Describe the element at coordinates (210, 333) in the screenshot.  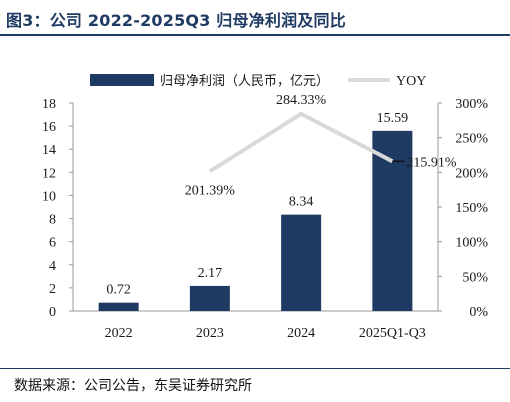
I see `x-tick-label: 2023` at that location.